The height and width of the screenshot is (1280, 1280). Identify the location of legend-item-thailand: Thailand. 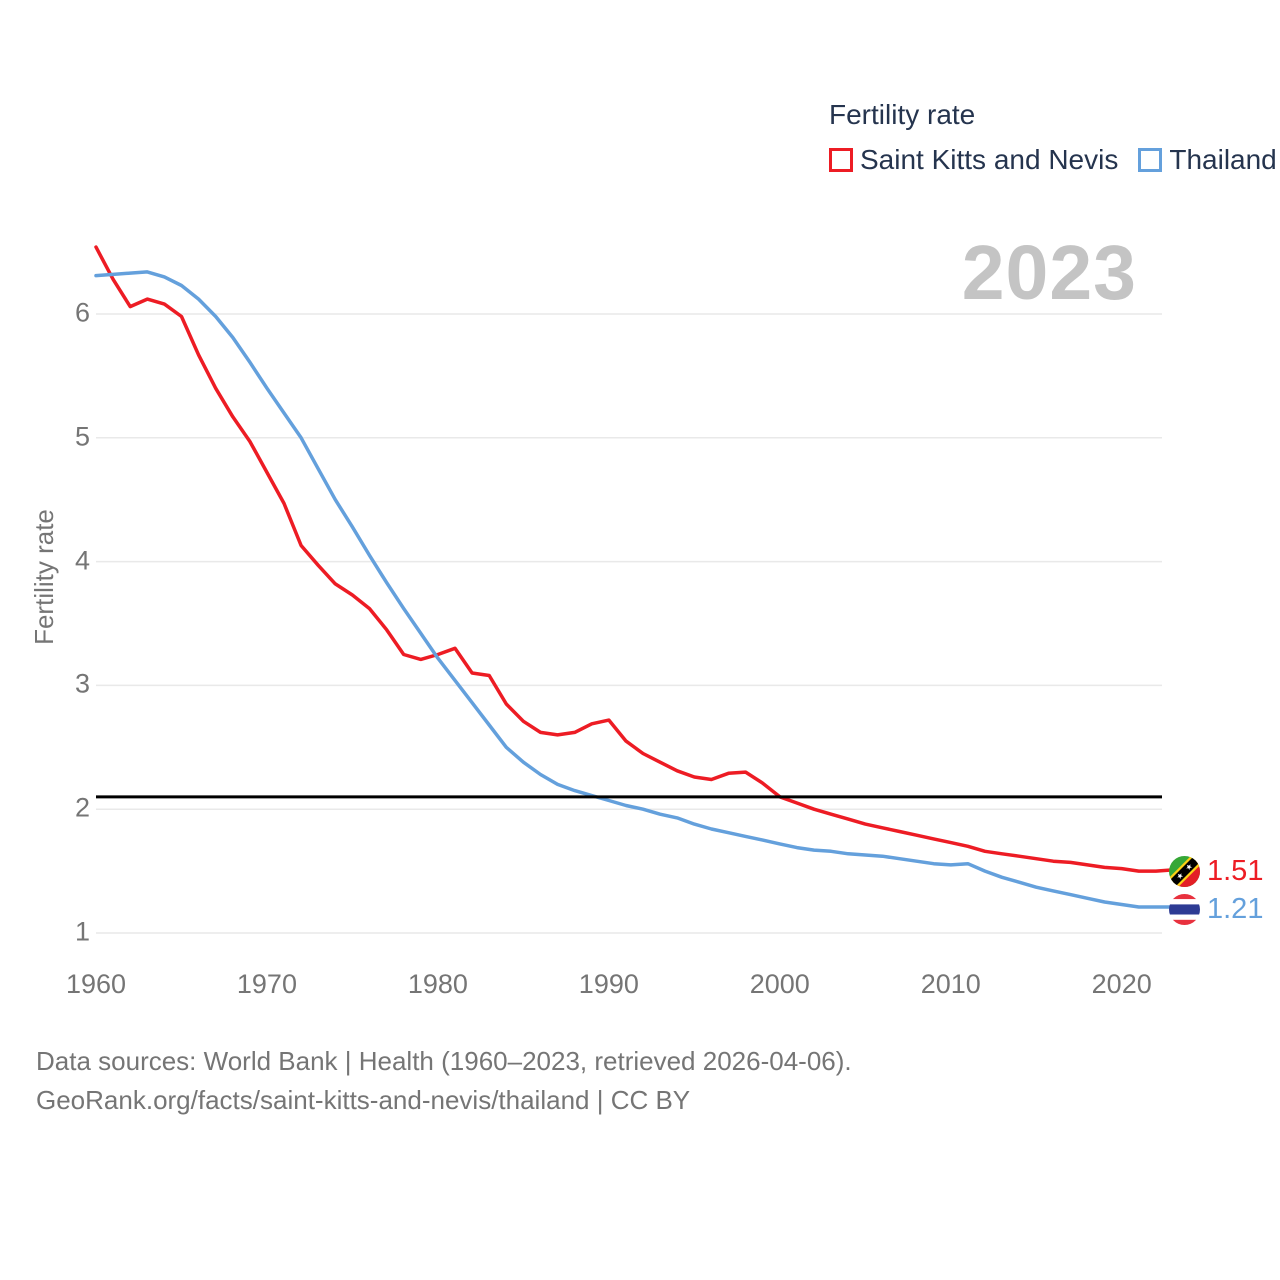
(1207, 160).